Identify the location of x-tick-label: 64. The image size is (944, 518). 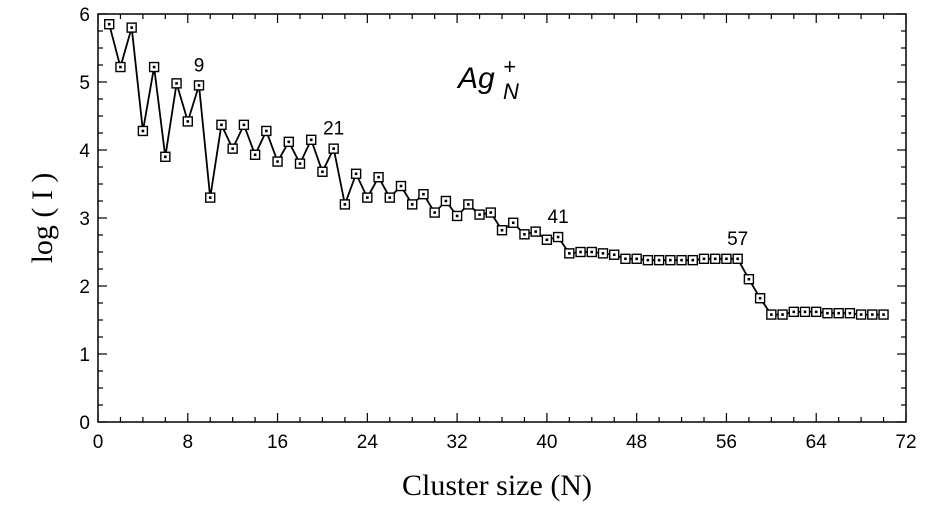
(817, 442).